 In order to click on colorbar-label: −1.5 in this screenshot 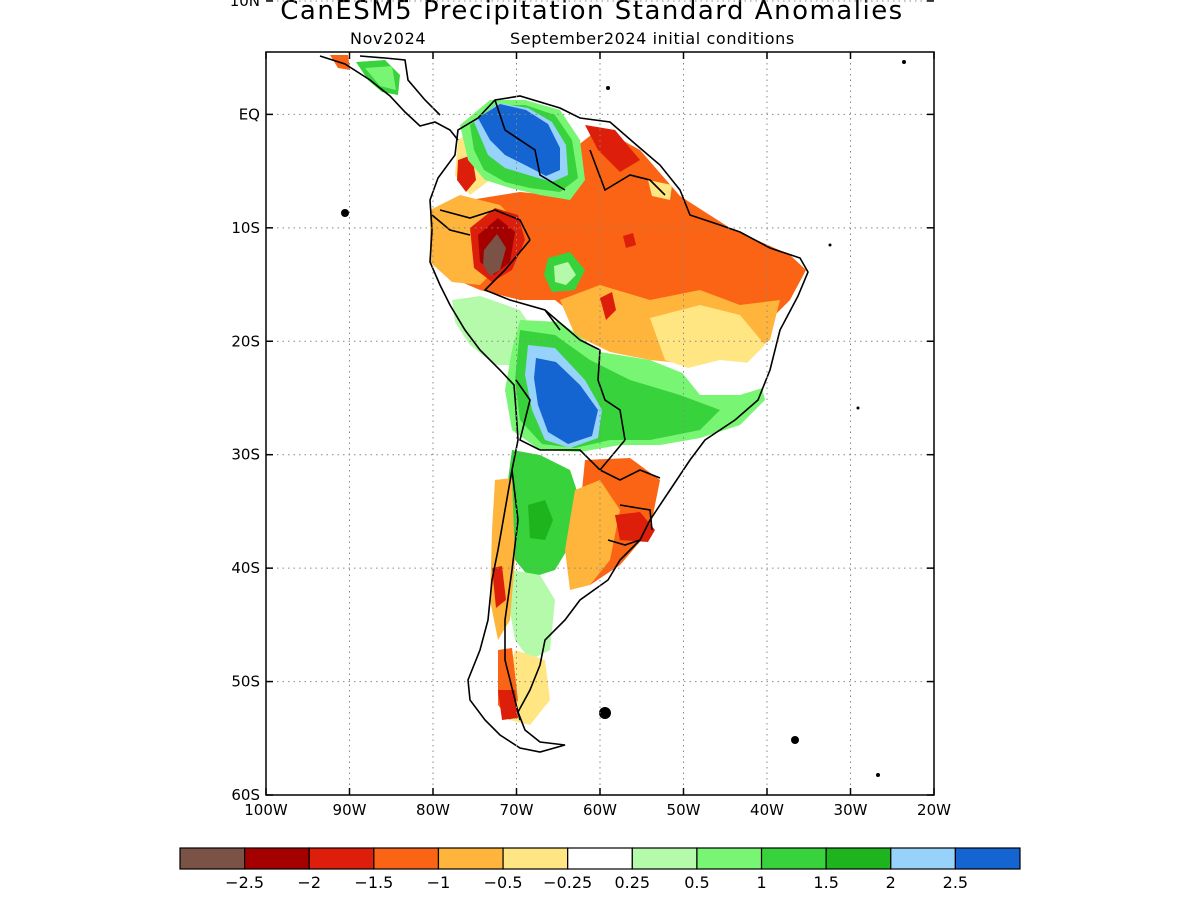, I will do `click(373, 882)`.